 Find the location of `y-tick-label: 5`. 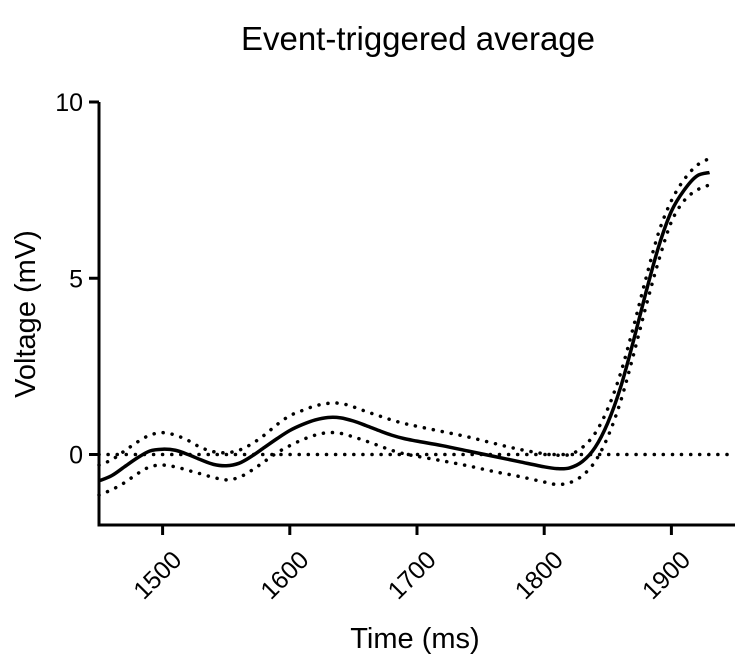

y-tick-label: 5 is located at coordinates (76, 279).